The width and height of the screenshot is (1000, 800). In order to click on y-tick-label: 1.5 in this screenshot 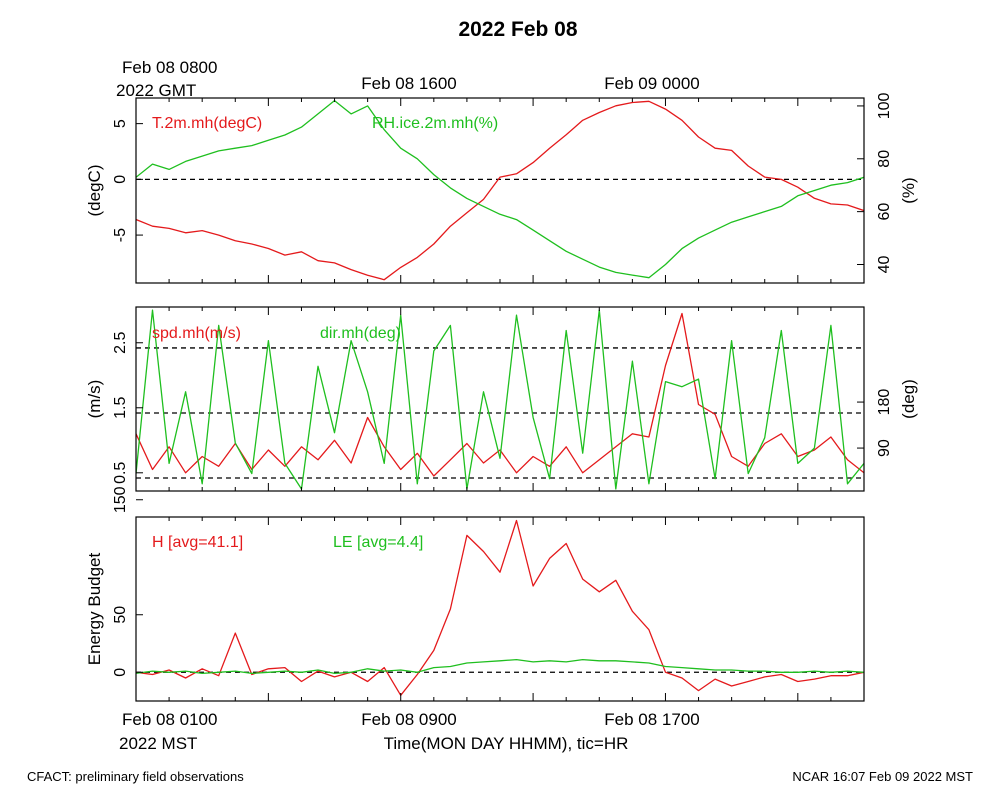, I will do `click(120, 408)`.